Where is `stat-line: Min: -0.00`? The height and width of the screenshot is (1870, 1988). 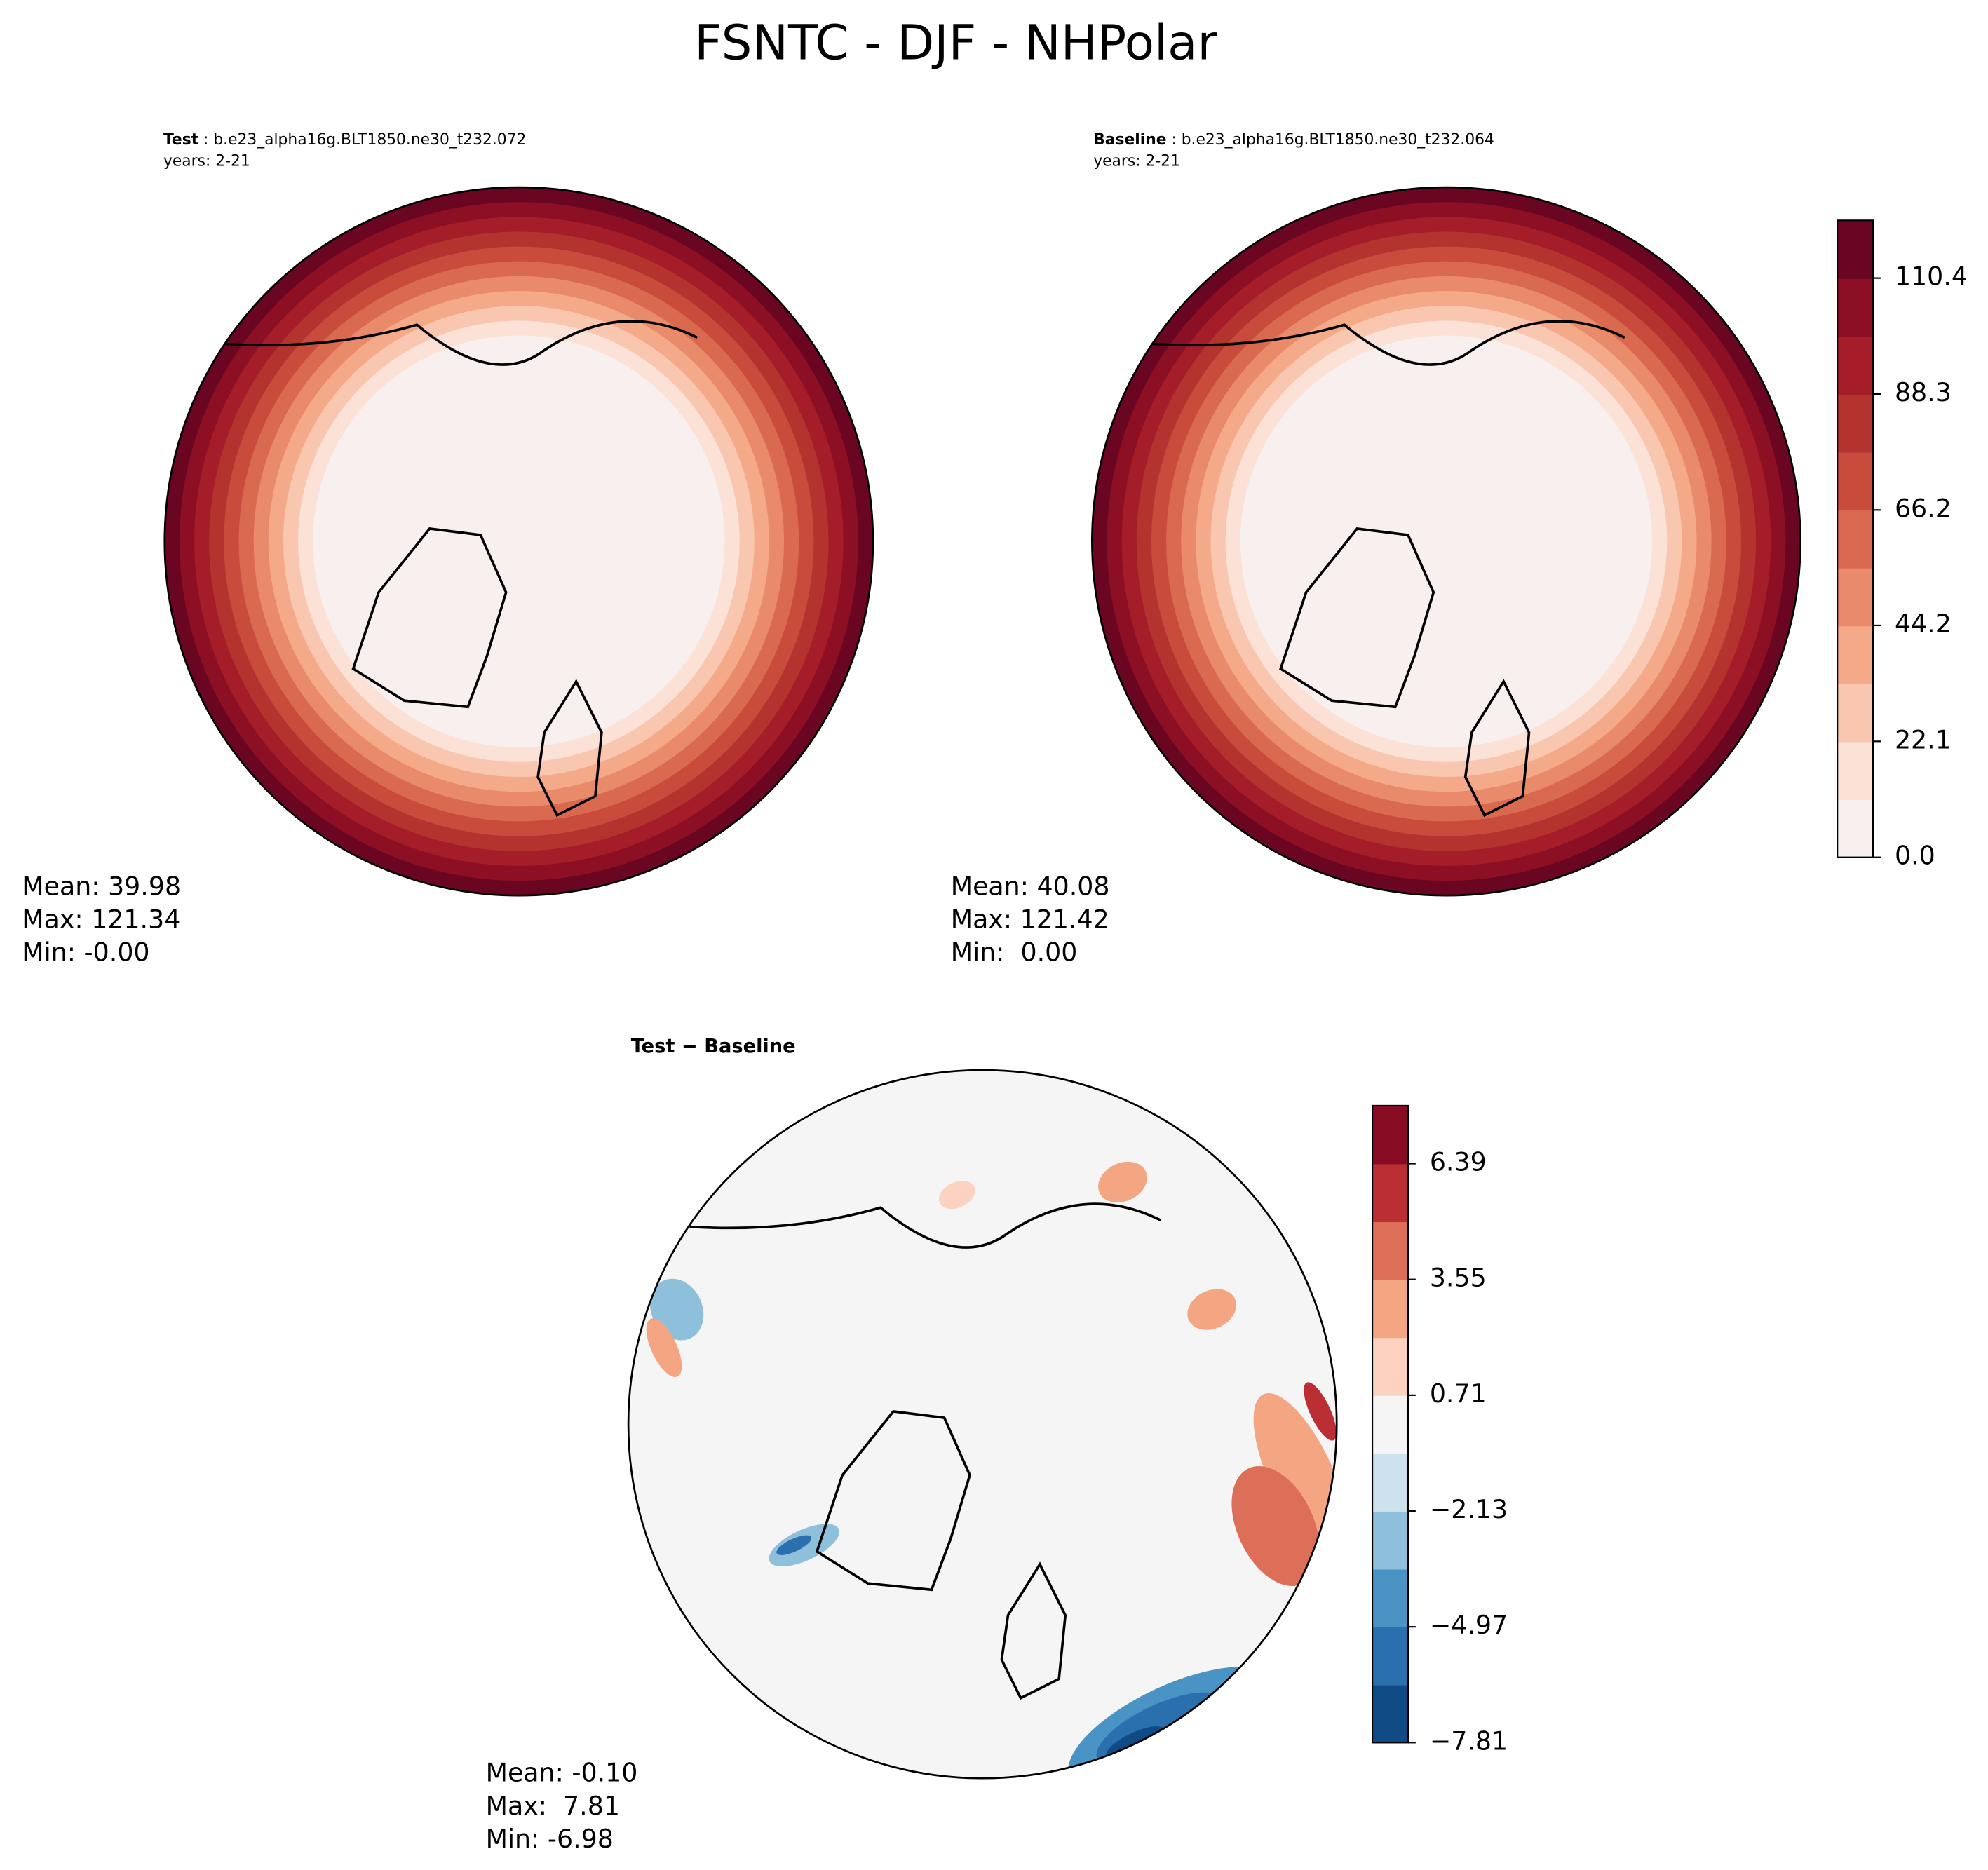 stat-line: Min: -0.00 is located at coordinates (85, 952).